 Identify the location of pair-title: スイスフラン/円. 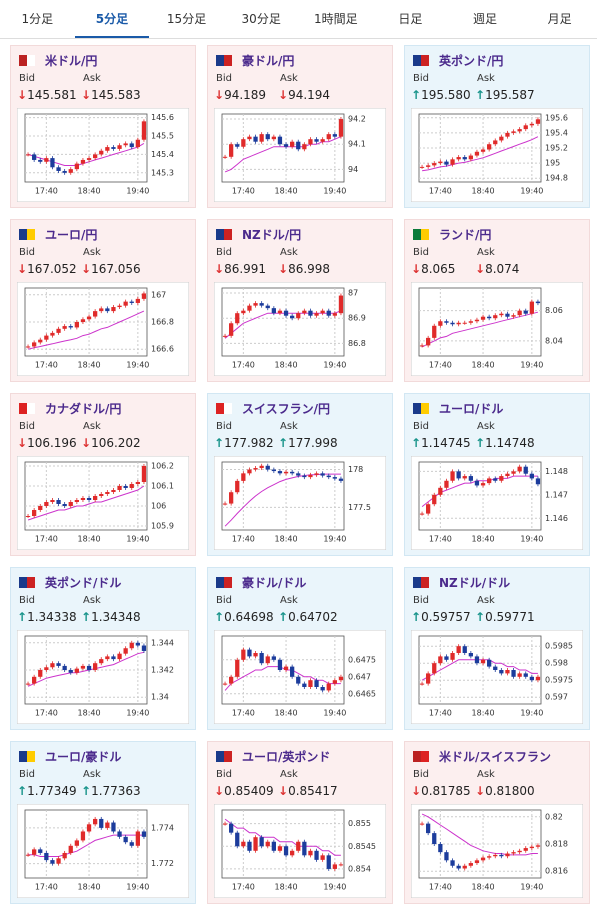
(286, 409).